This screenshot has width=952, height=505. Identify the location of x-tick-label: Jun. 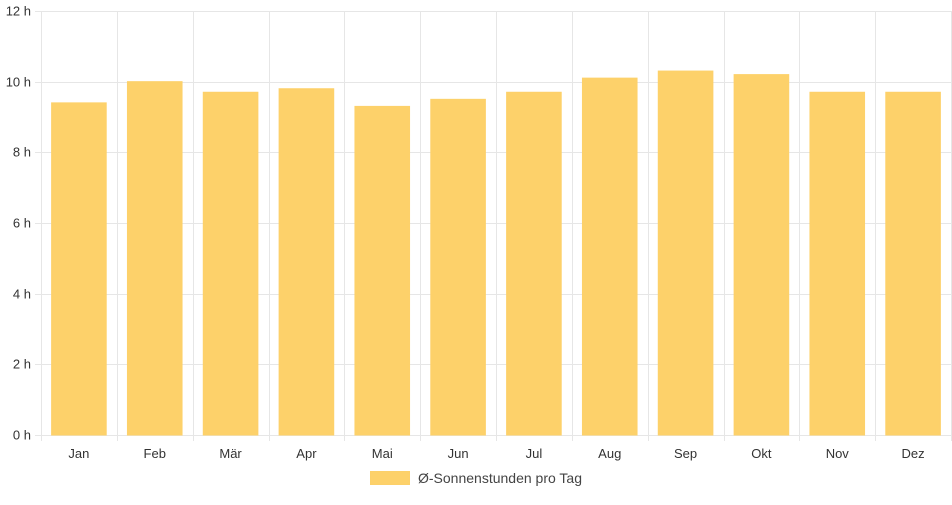
(458, 453).